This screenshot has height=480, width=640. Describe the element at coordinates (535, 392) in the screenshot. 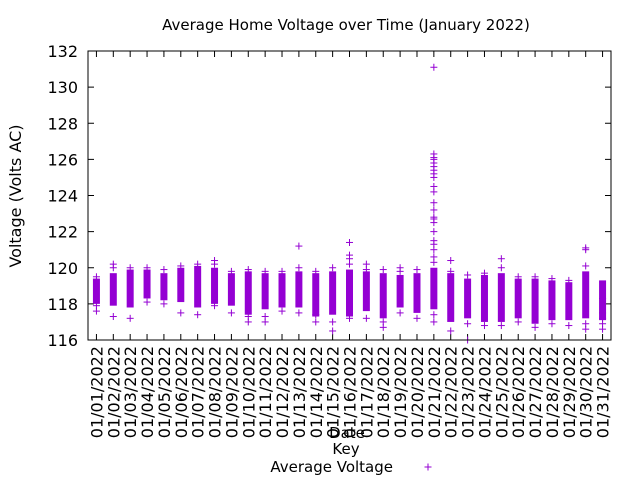

I see `x-tick-label: 01/27/2022` at that location.